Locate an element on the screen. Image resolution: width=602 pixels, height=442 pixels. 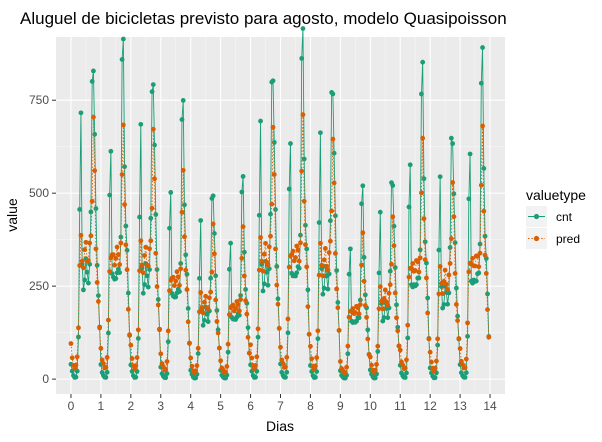
legend-key-point-pred is located at coordinates (536, 238).